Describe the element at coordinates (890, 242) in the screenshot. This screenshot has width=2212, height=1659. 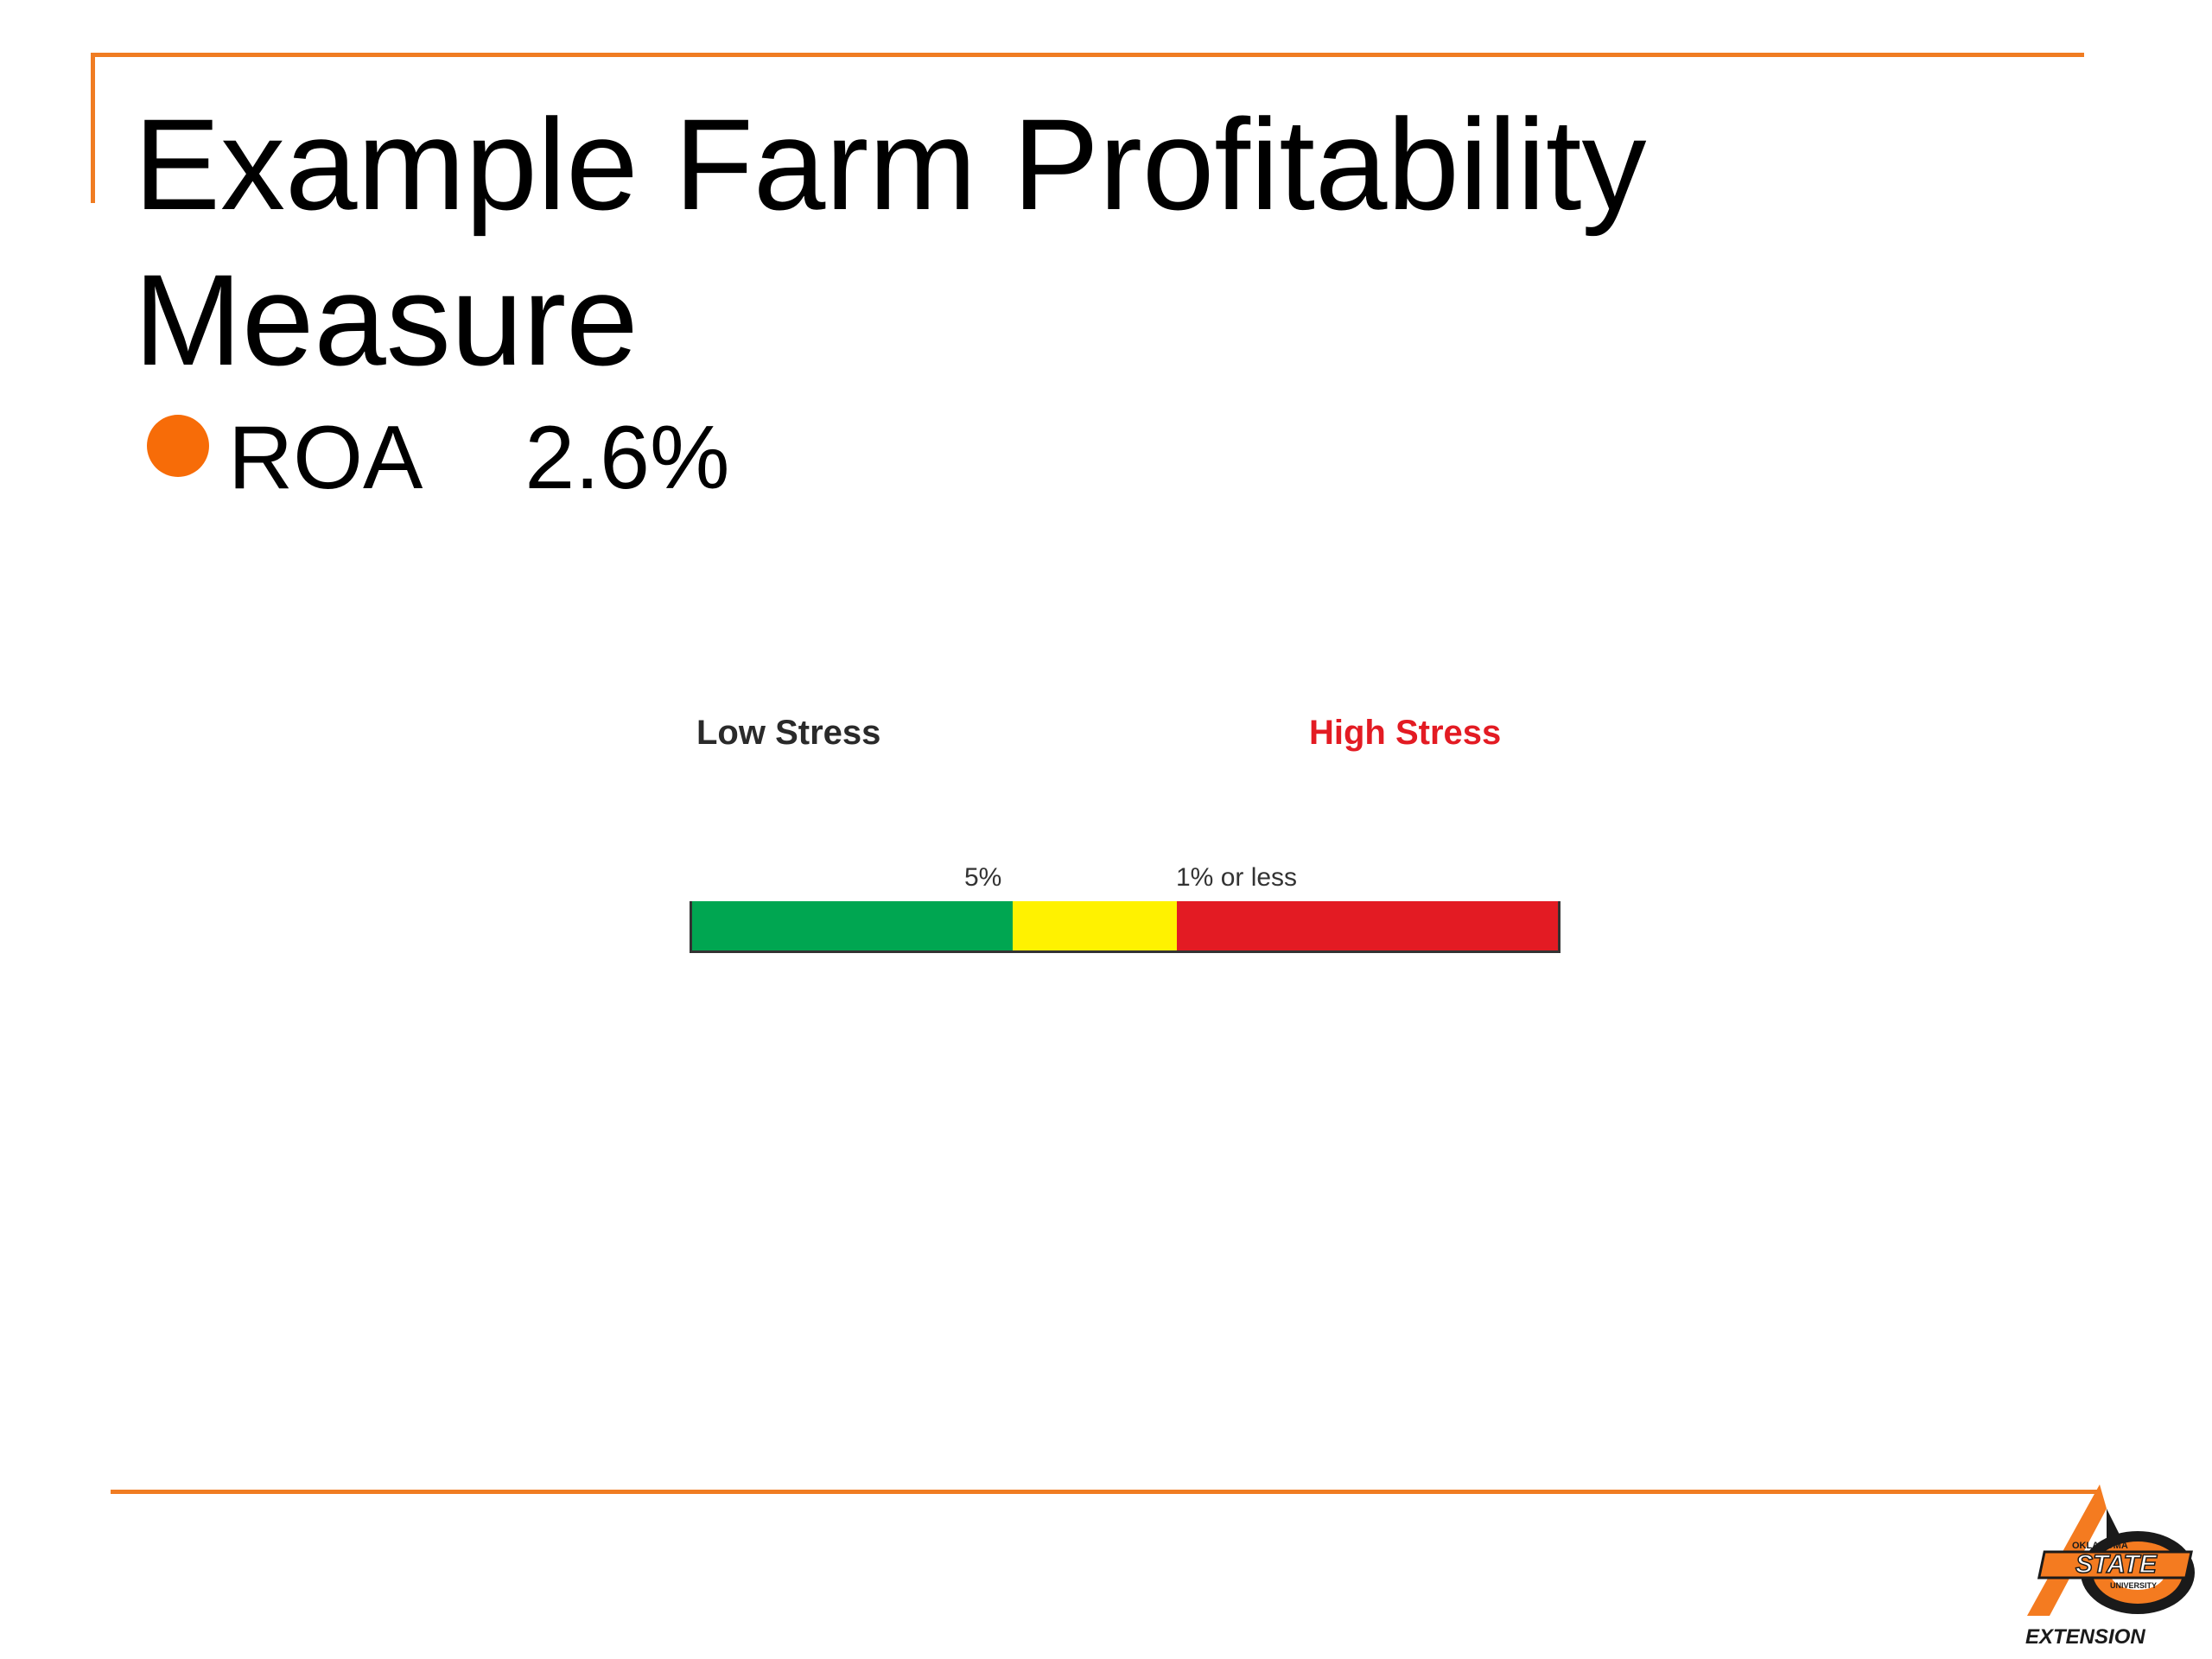
I see `slide-title: Example Farm Profitability Measure` at that location.